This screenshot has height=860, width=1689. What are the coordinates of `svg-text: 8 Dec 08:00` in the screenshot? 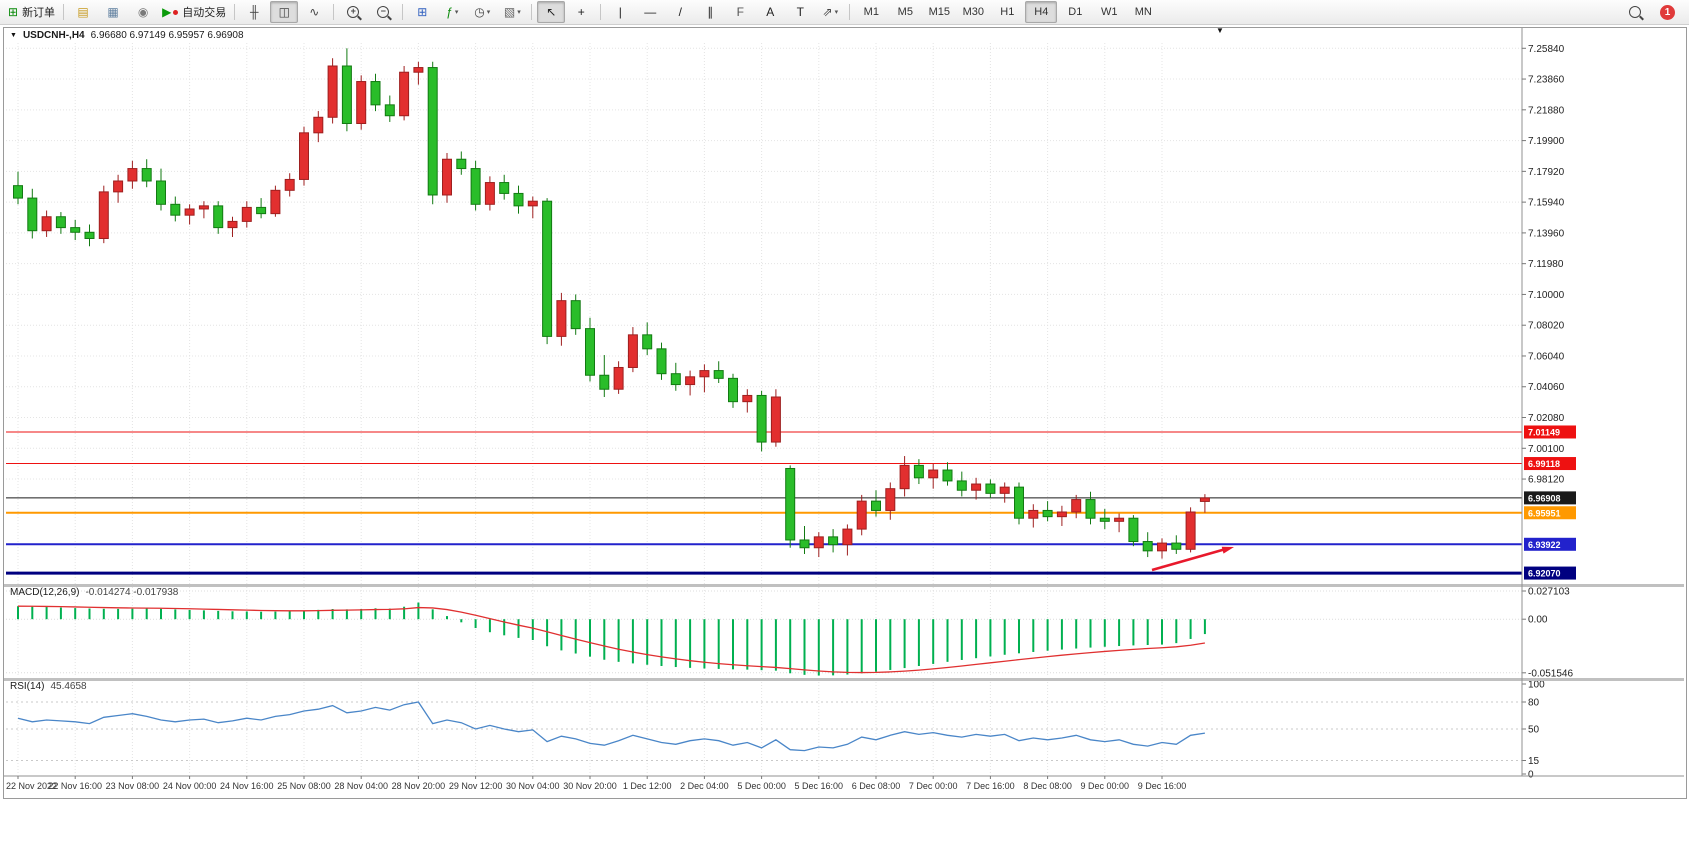 It's located at (1047, 786).